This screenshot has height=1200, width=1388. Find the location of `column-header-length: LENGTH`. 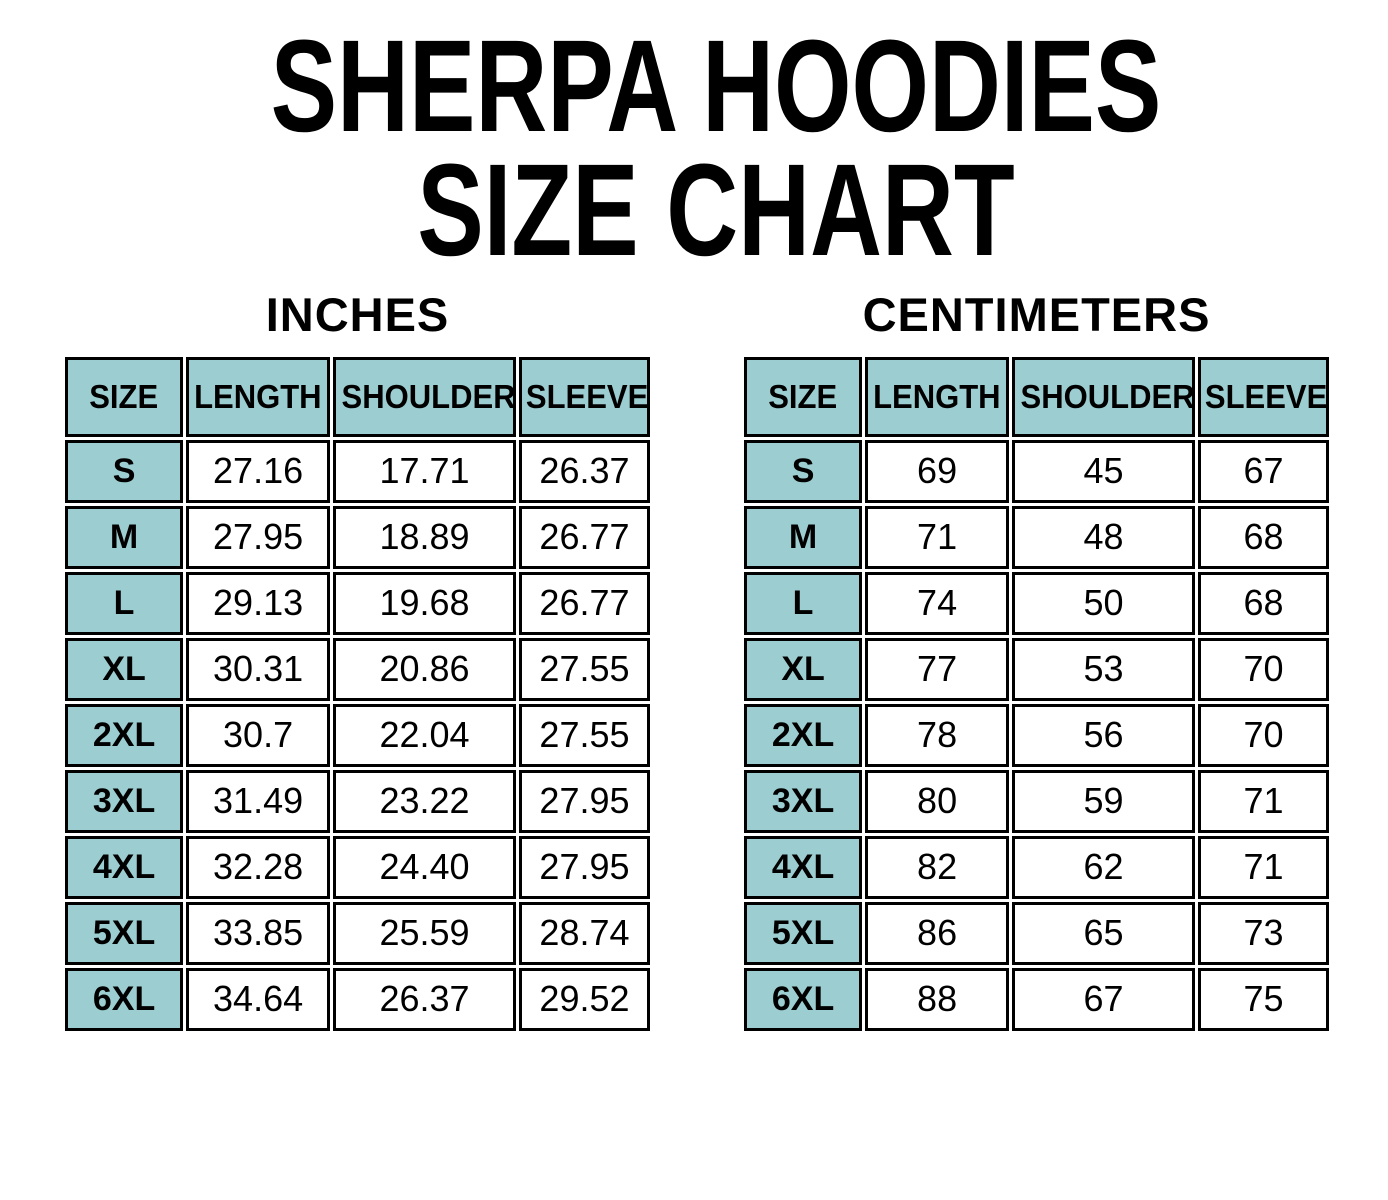

column-header-length: LENGTH is located at coordinates (258, 396).